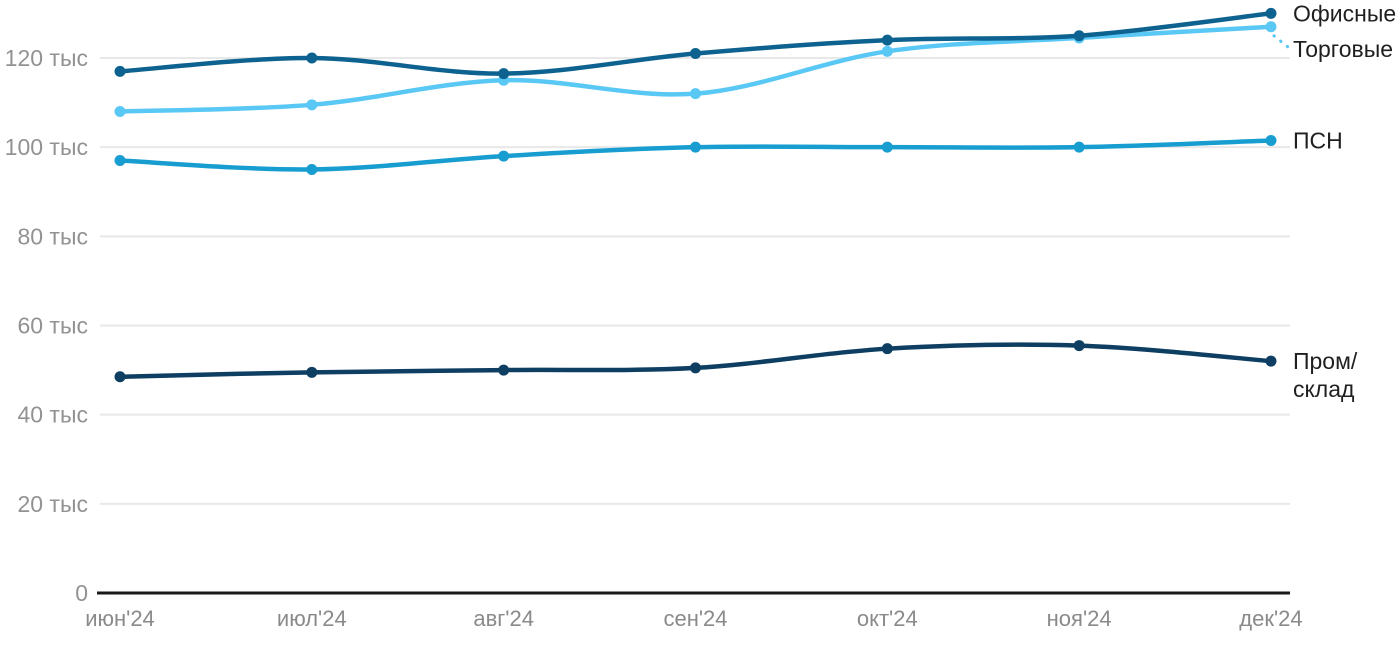 The image size is (1400, 650). Describe the element at coordinates (46, 58) in the screenshot. I see `y-axis-tick-label: 120 тыс` at that location.